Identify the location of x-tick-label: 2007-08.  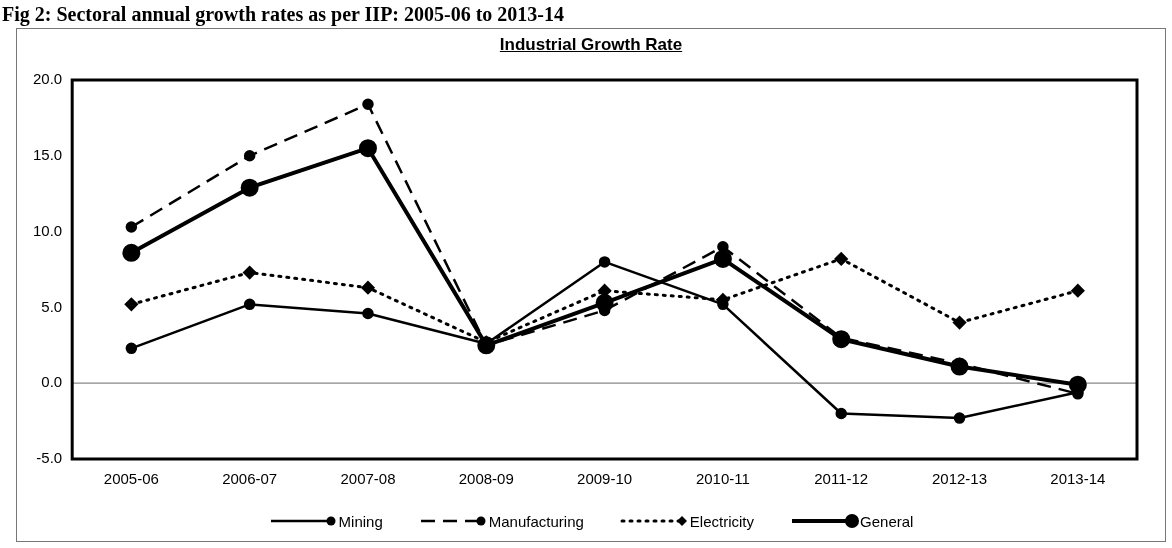
(368, 479).